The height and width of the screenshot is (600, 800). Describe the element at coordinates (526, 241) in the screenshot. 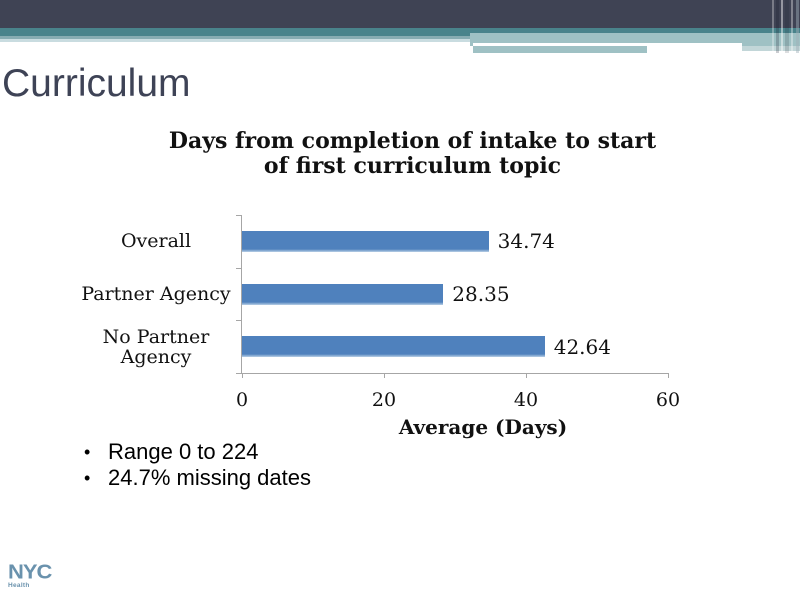

I see `data-label: 34.74` at that location.